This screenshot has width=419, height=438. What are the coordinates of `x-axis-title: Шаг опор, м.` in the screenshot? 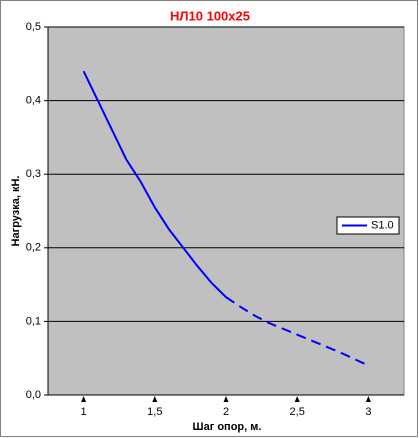 It's located at (227, 427).